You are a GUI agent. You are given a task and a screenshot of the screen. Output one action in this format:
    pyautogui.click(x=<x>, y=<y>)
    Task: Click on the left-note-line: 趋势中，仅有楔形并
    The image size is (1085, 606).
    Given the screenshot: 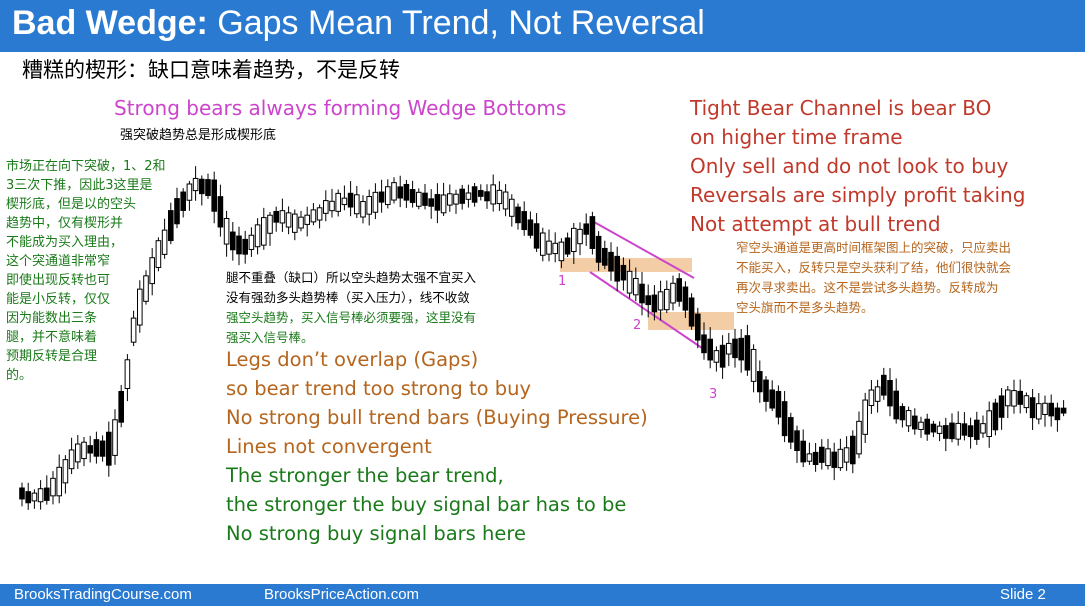 What is the action you would take?
    pyautogui.click(x=65, y=223)
    